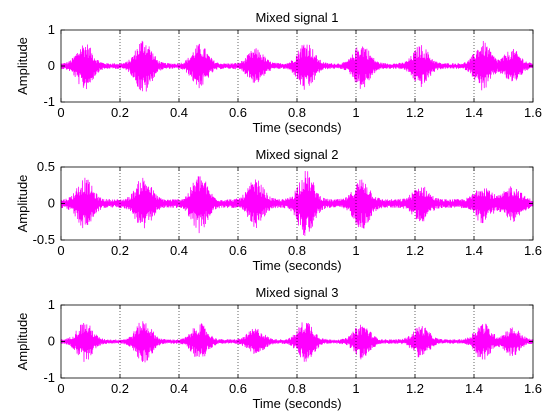  I want to click on subplot-title: Mixed signal 1, so click(296, 17).